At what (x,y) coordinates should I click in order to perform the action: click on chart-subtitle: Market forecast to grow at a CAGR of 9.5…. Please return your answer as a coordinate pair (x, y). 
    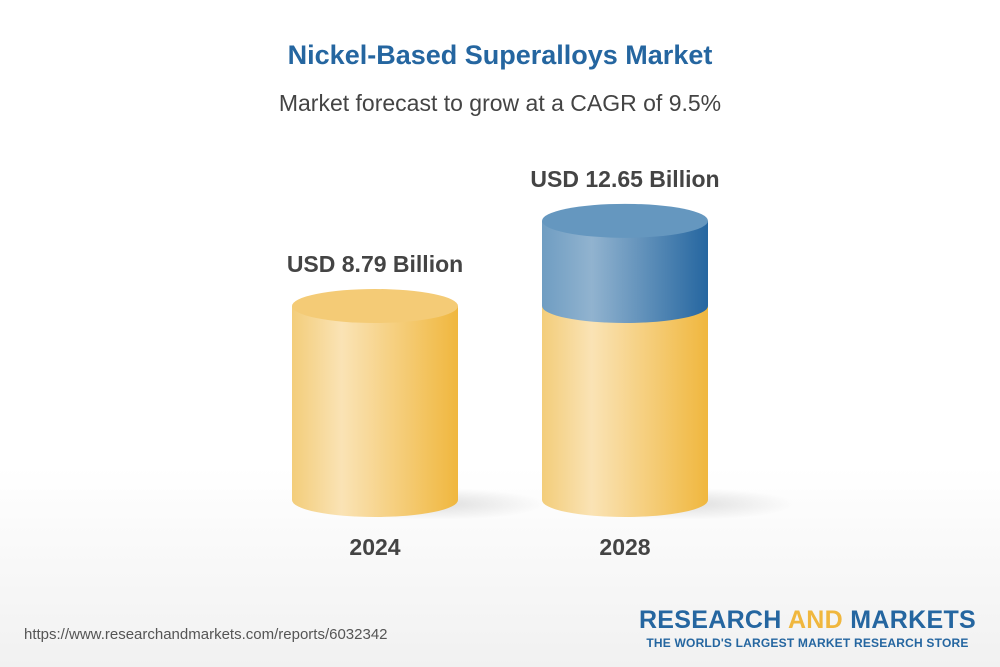
    Looking at the image, I should click on (500, 103).